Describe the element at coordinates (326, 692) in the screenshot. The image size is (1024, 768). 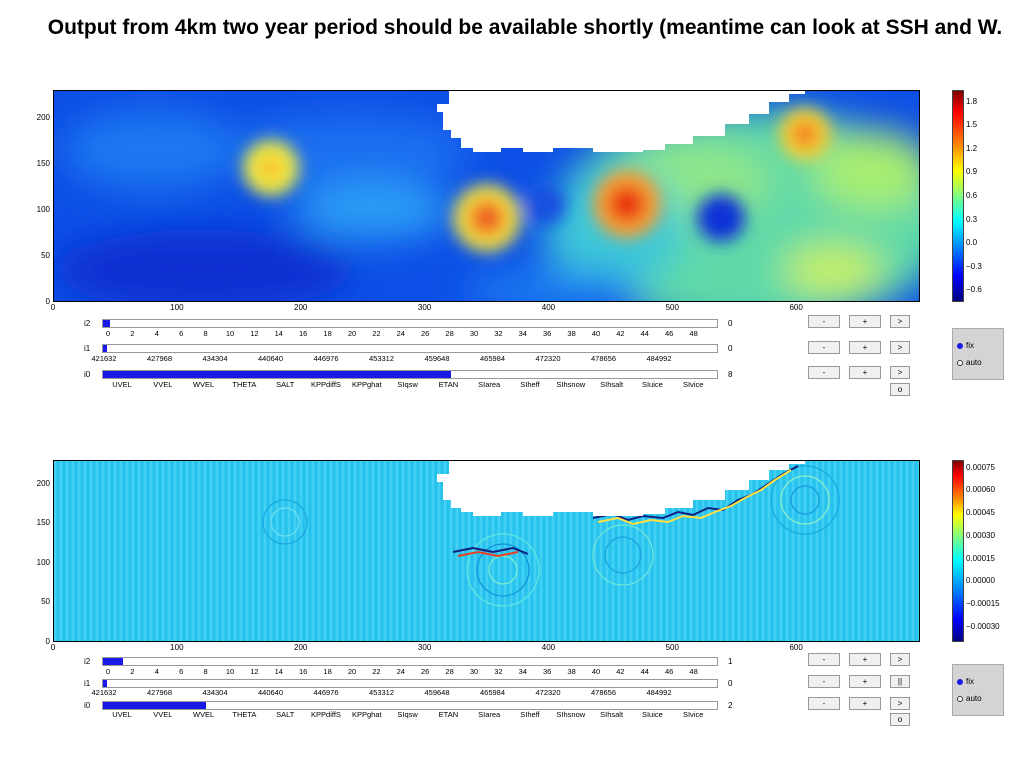
I see `i1-tick-label: 446976` at that location.